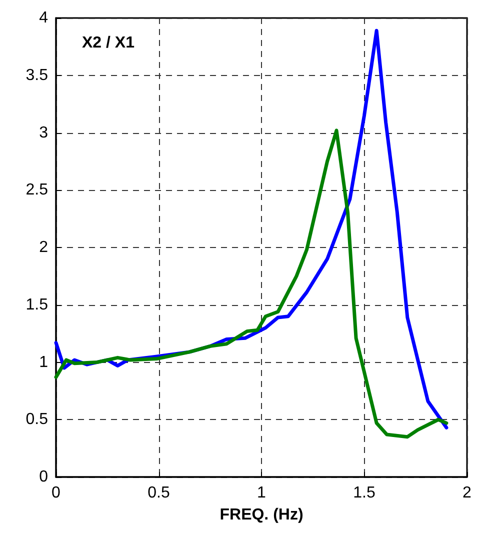  I want to click on y-tick-label: 1.5, so click(37, 305).